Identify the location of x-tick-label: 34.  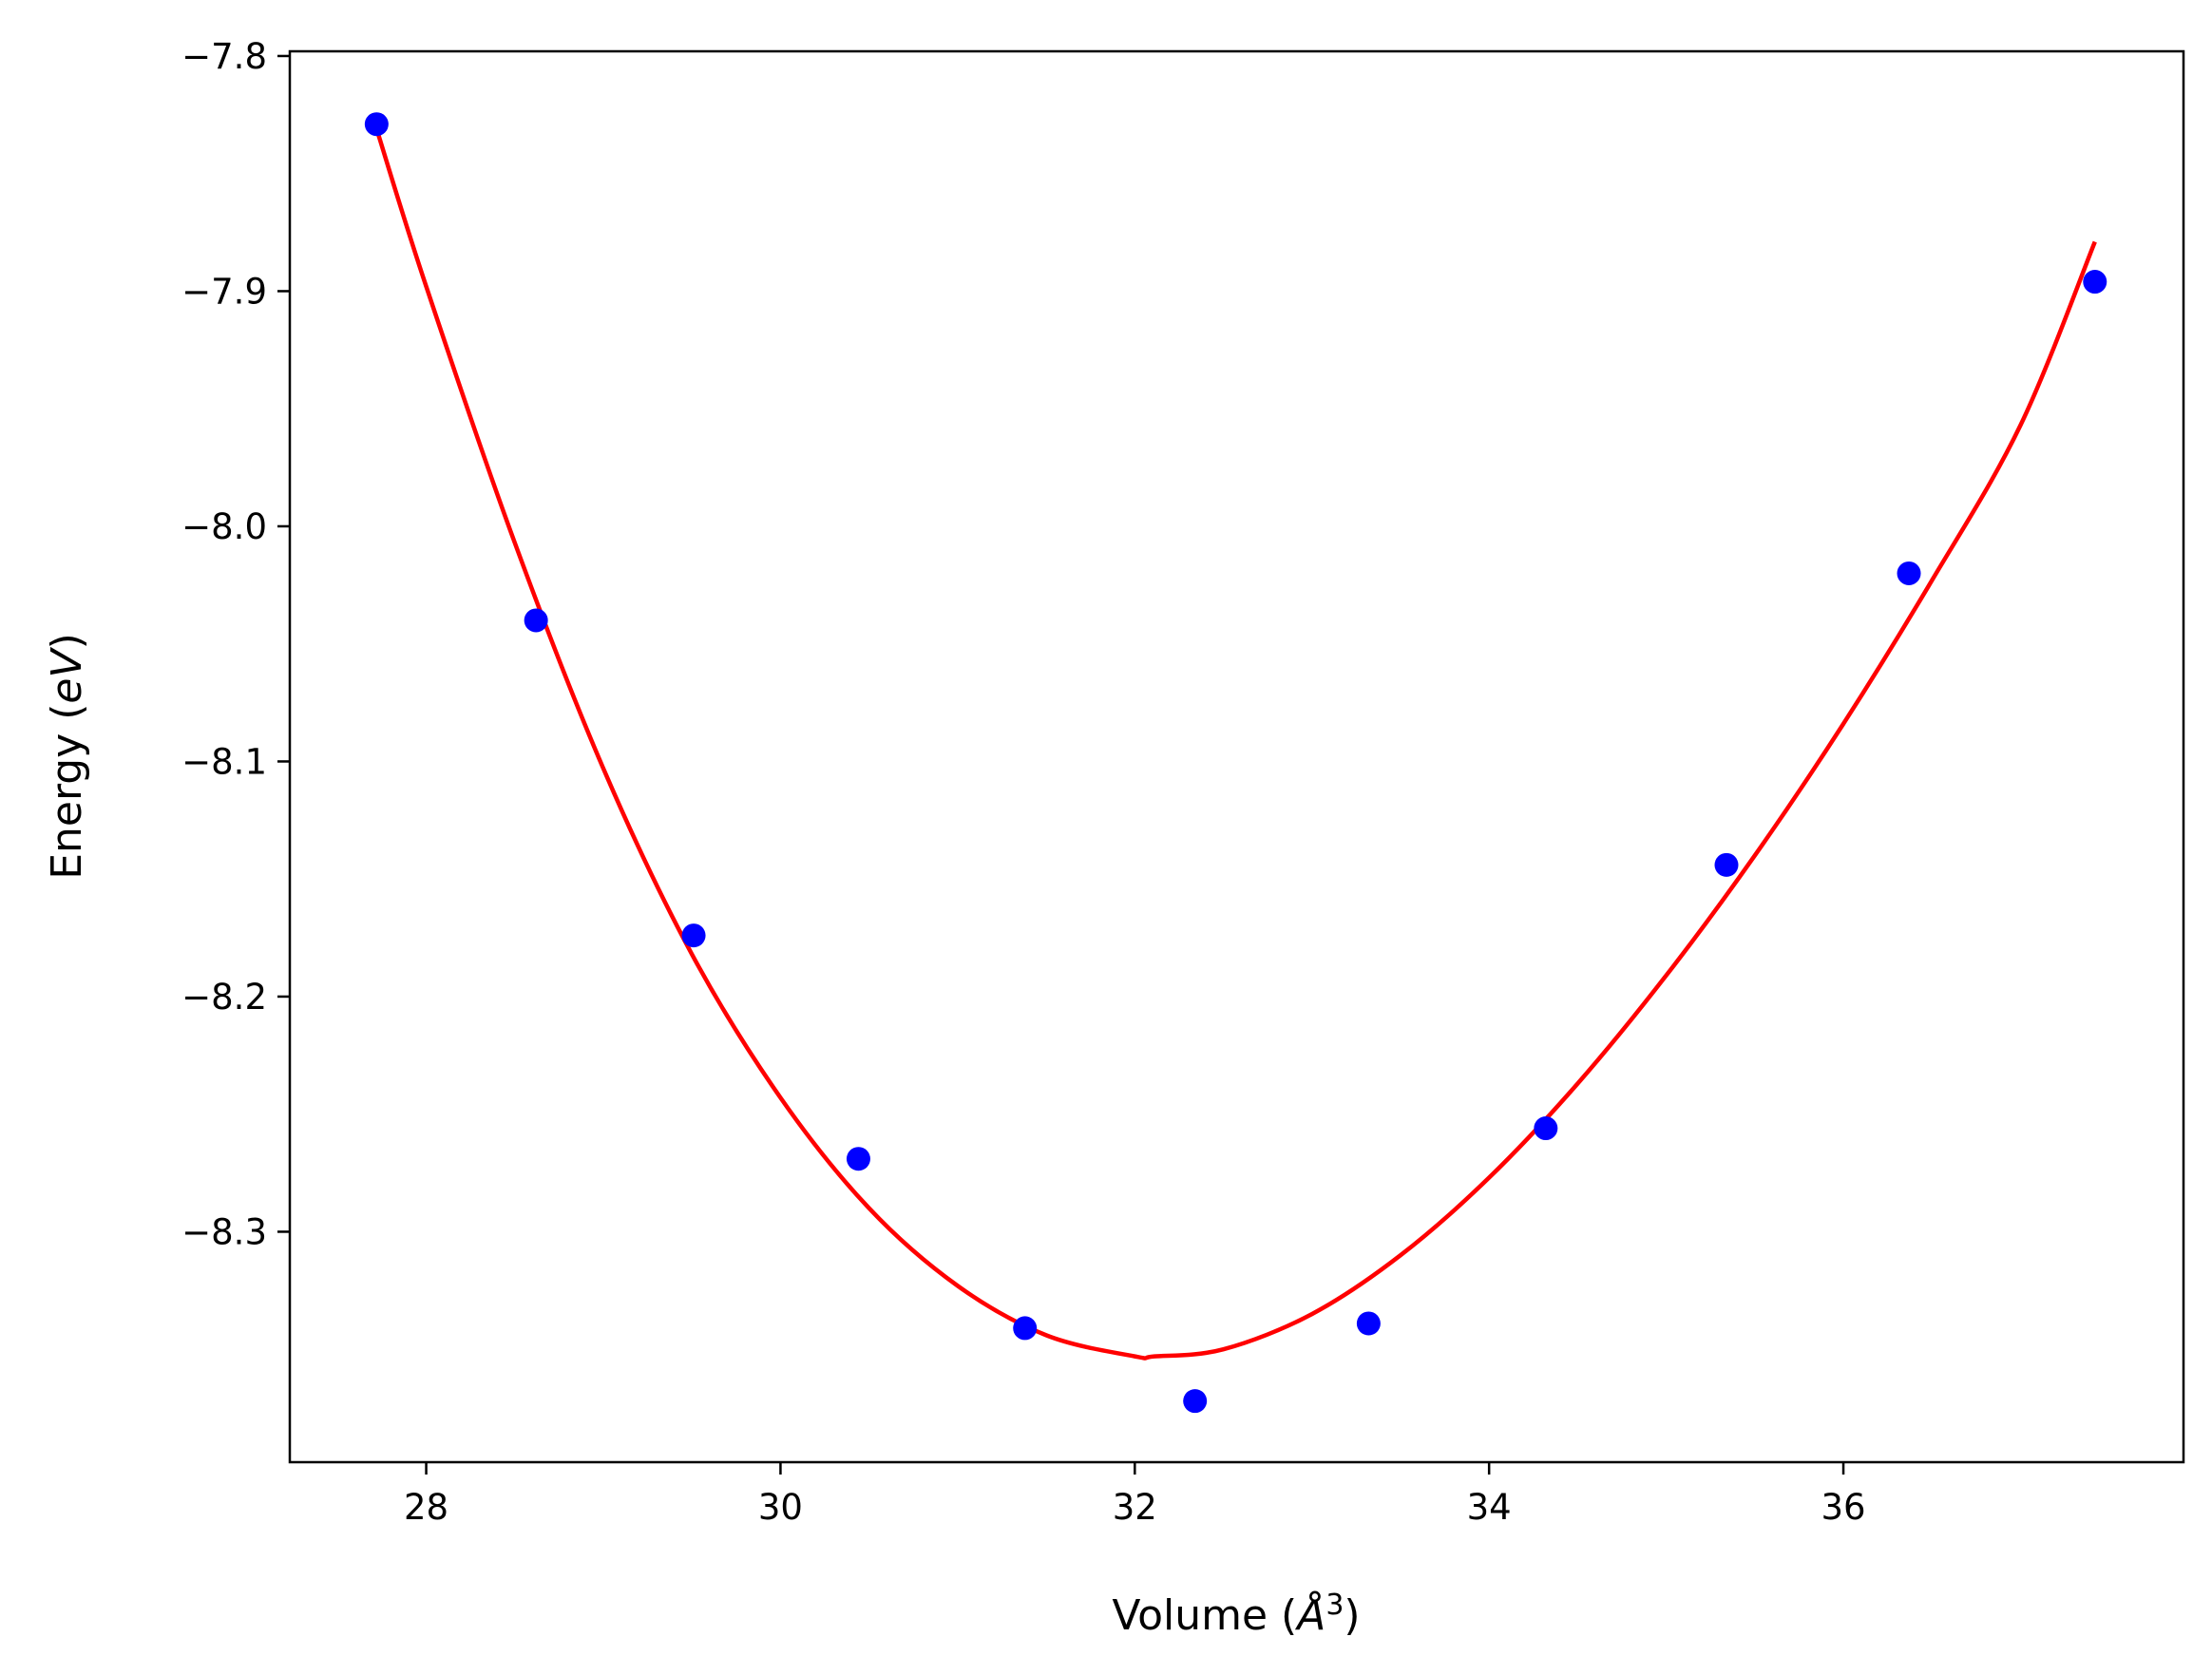
(1489, 1507).